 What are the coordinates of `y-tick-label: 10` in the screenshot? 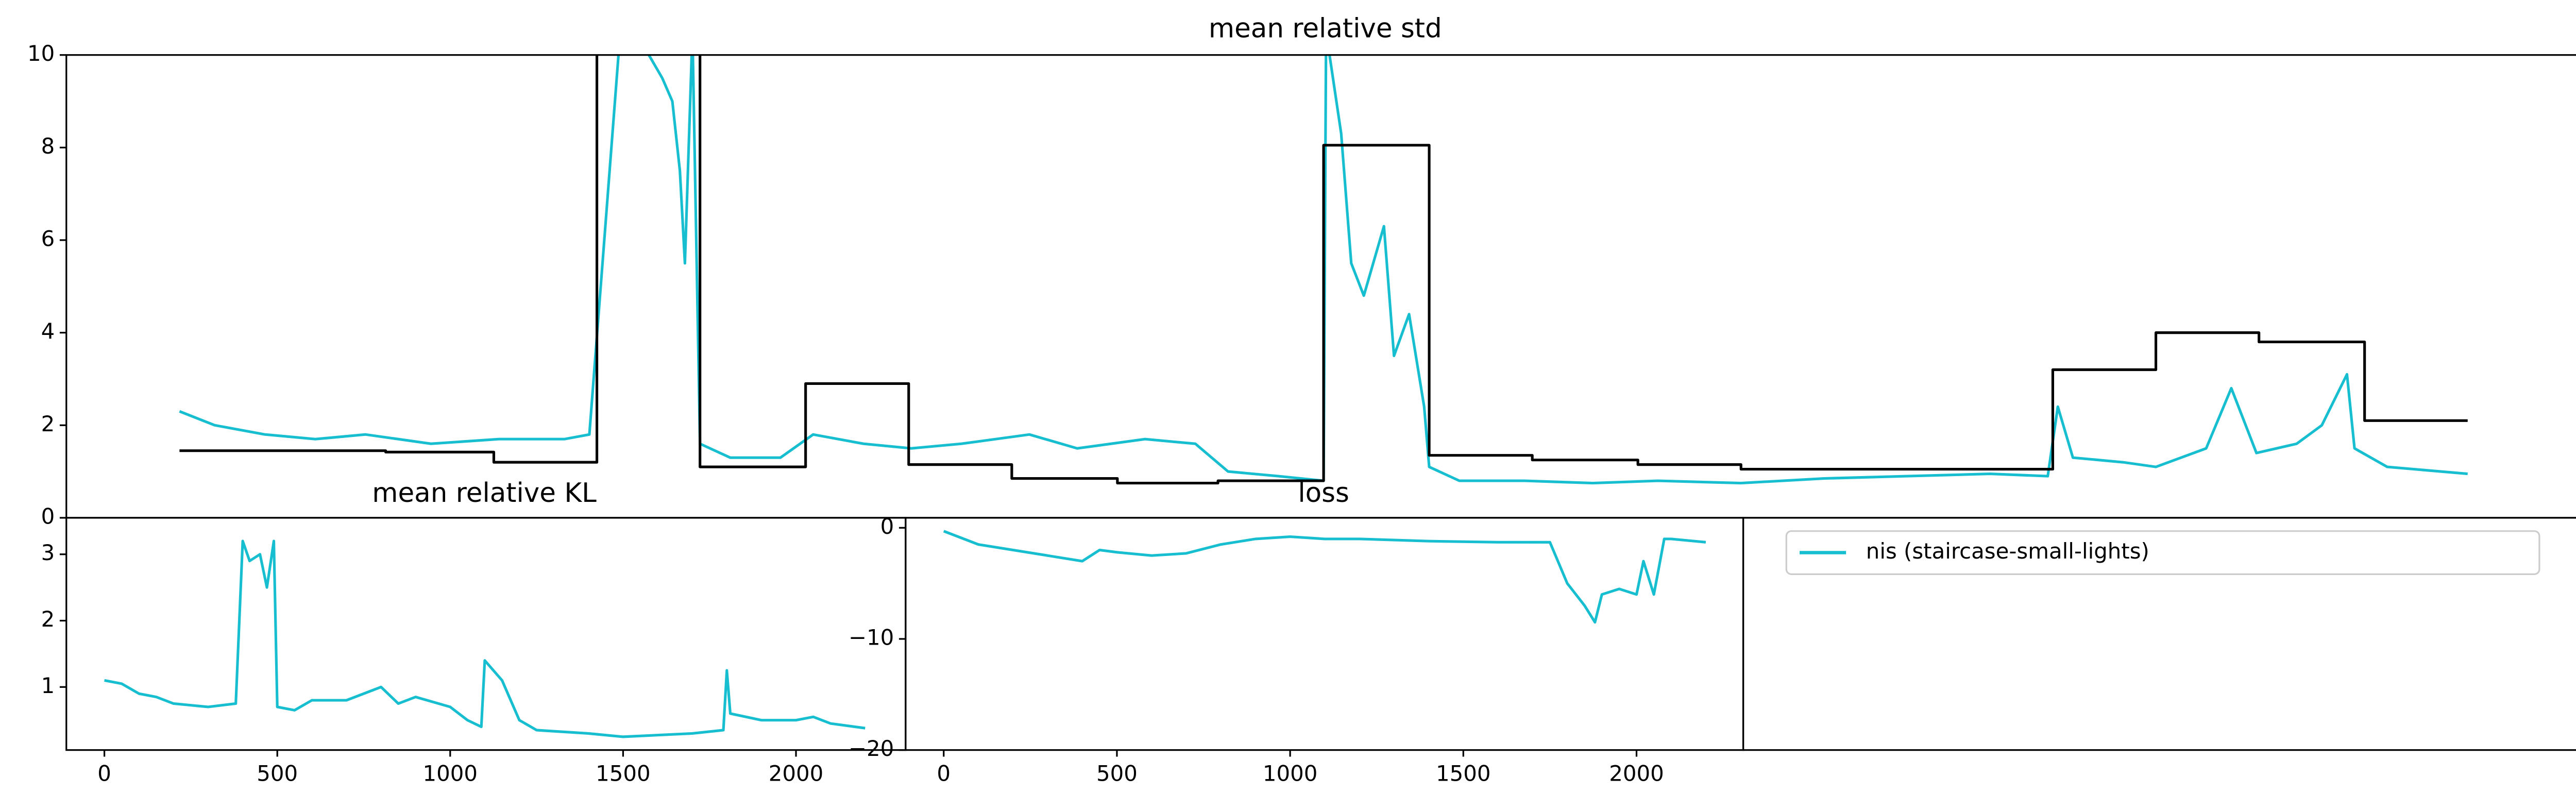 It's located at (41, 53).